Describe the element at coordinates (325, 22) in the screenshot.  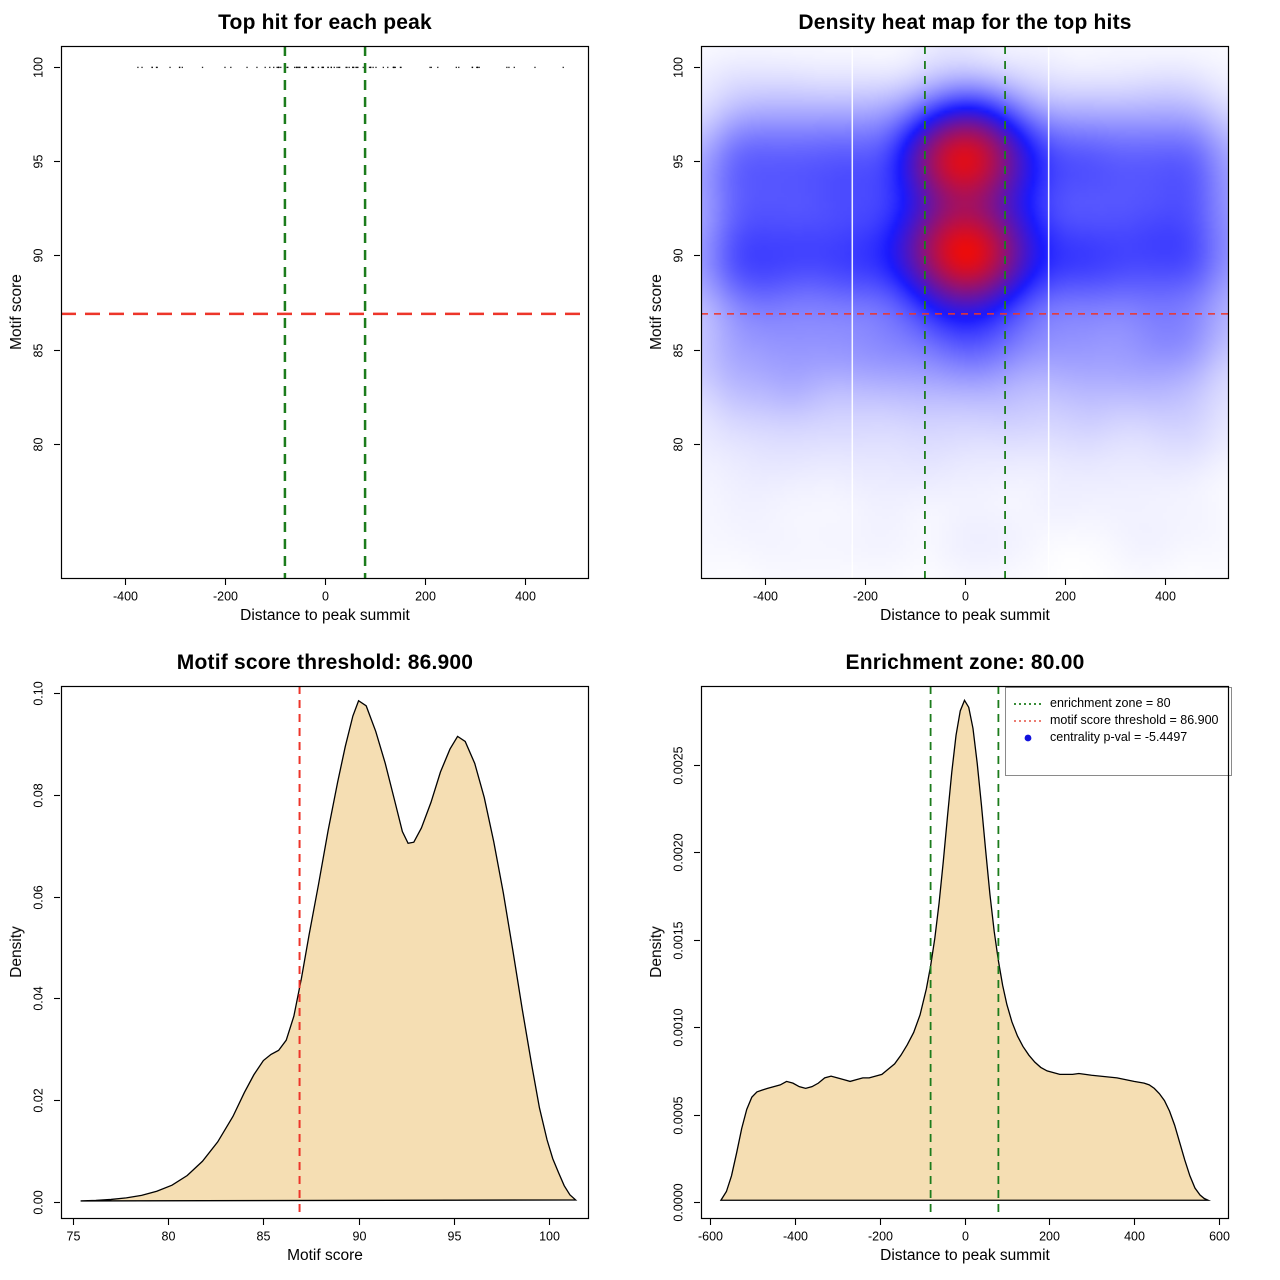
I see `panel-title: Top hit for each peak` at that location.